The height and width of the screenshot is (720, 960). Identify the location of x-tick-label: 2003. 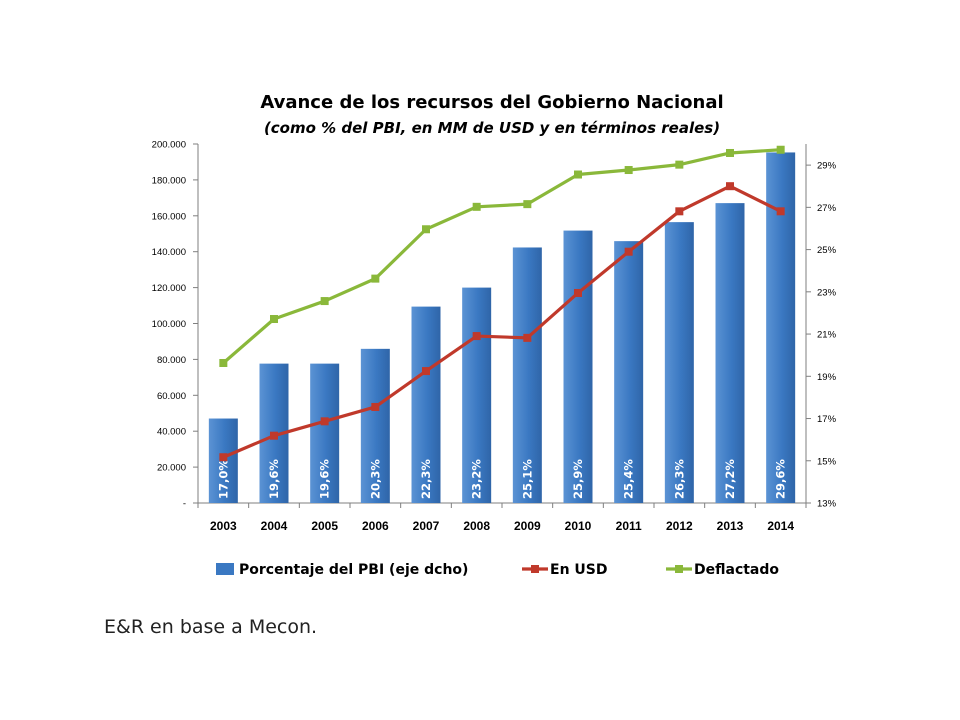
(223, 526).